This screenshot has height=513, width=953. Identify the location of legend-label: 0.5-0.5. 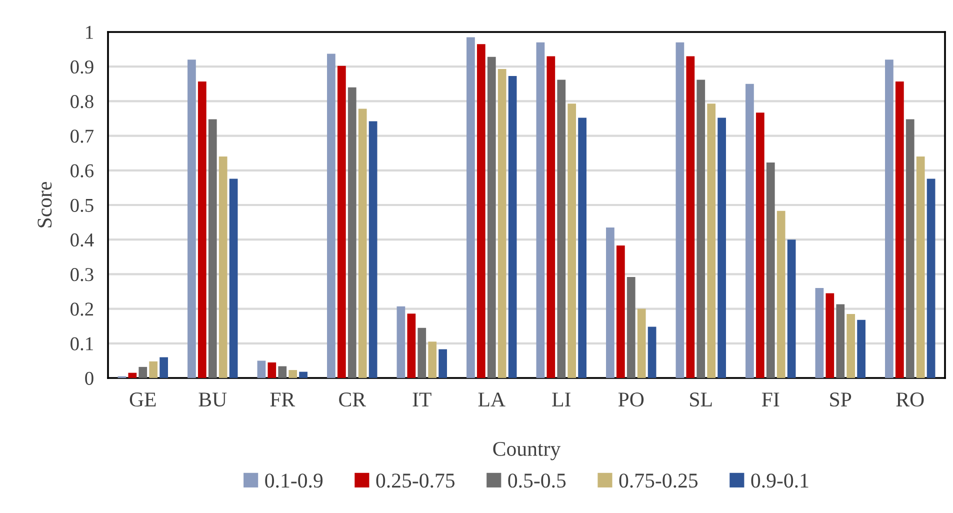
(537, 481).